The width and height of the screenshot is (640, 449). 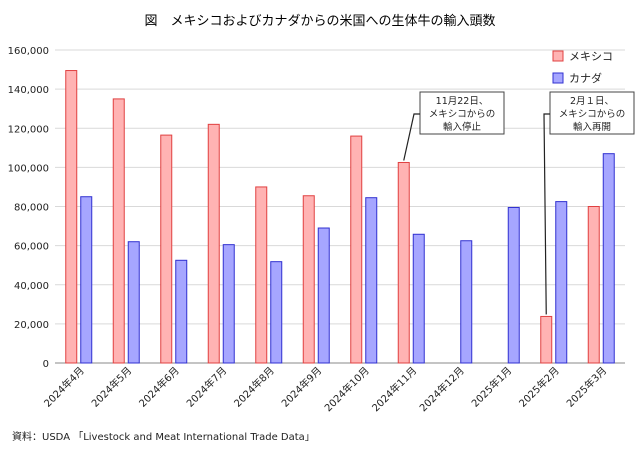 What do you see at coordinates (585, 78) in the screenshot?
I see `legend-label: カナダ` at bounding box center [585, 78].